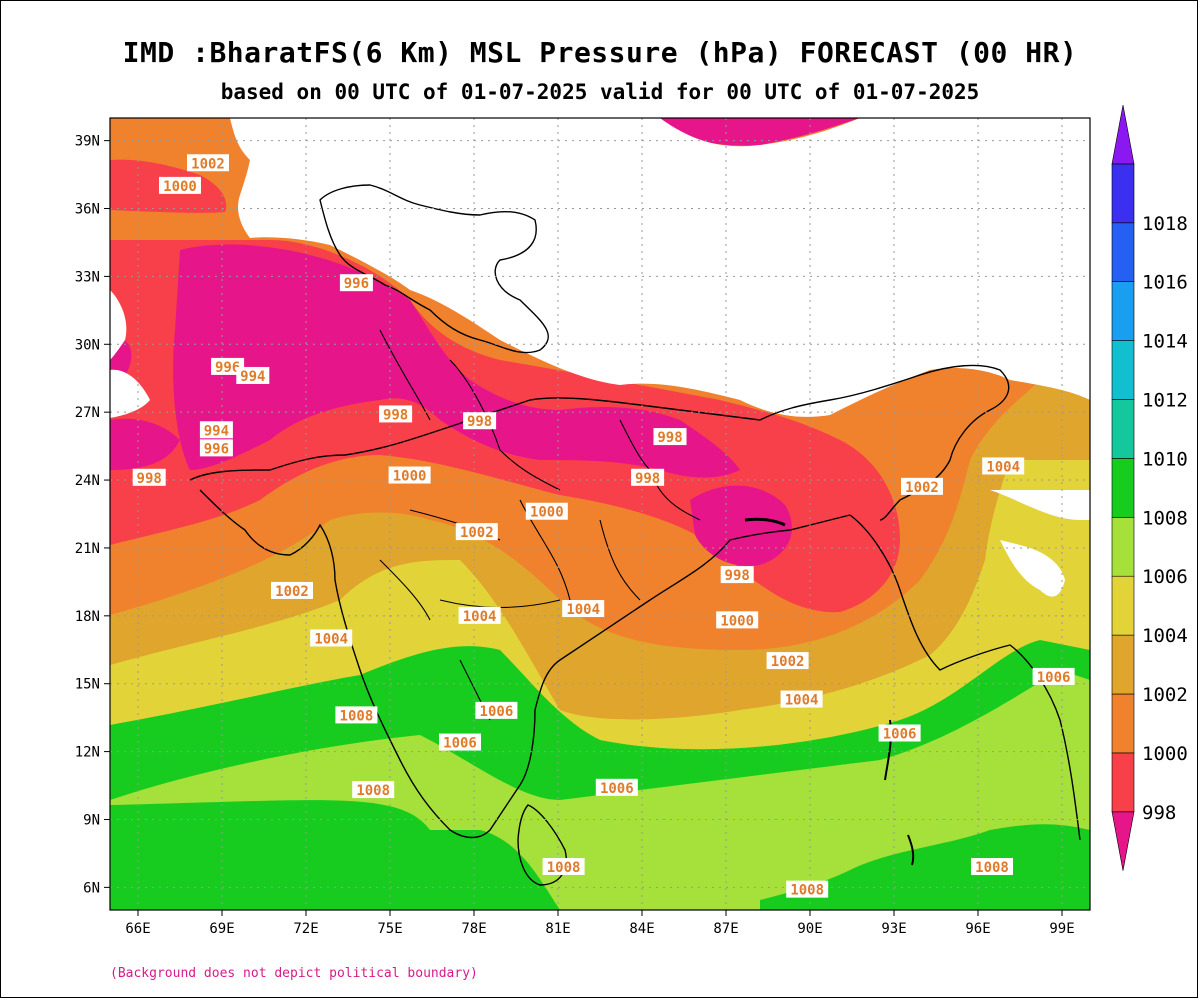 Image resolution: width=1200 pixels, height=1000 pixels. Describe the element at coordinates (1165, 636) in the screenshot. I see `colorbar-label: 1004` at that location.